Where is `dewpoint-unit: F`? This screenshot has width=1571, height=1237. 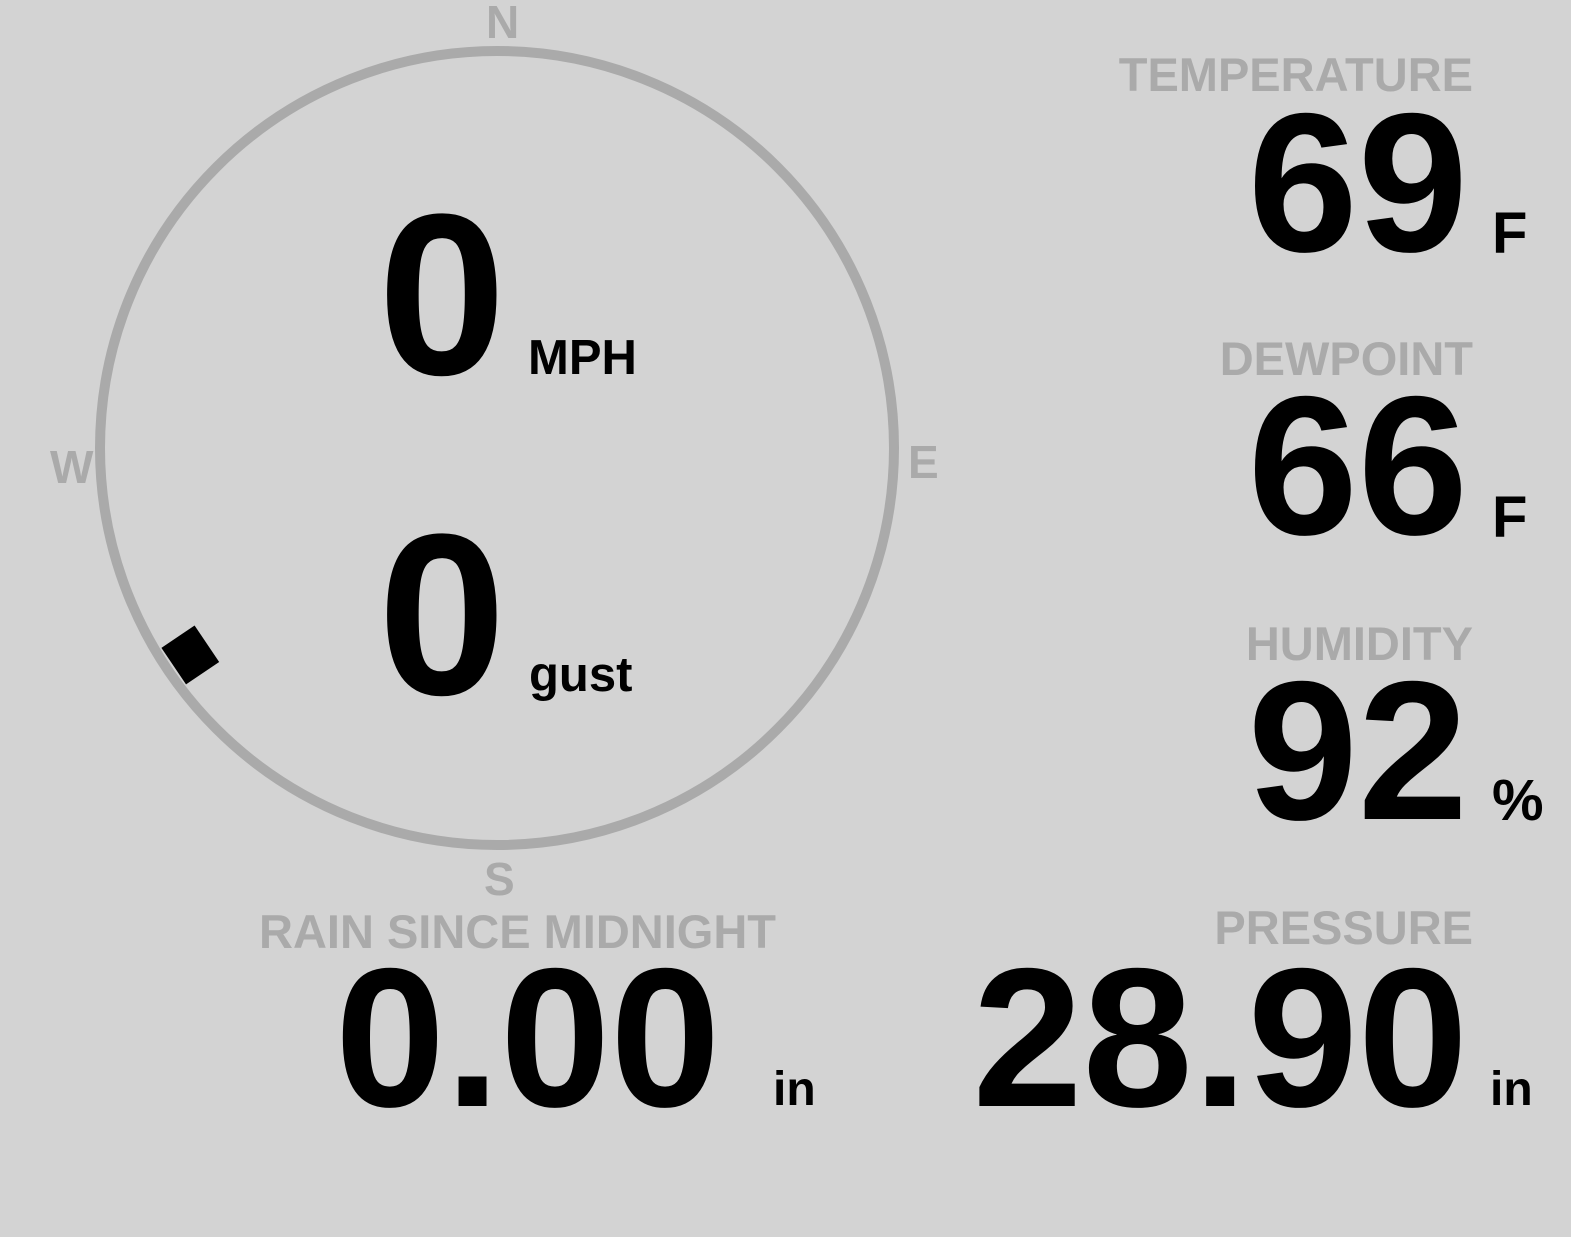 dewpoint-unit: F is located at coordinates (1510, 517).